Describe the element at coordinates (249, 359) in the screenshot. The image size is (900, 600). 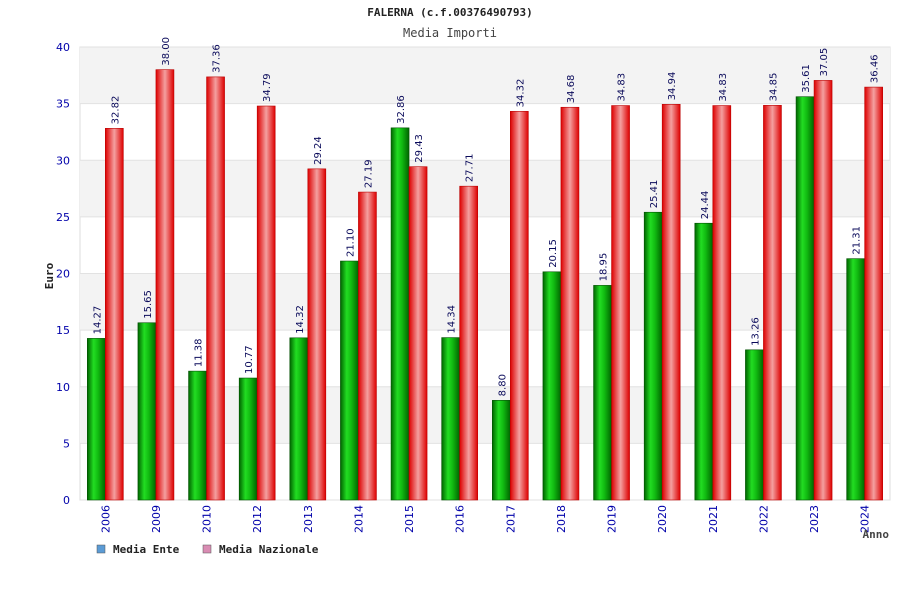
I see `value-label: 10.77` at that location.